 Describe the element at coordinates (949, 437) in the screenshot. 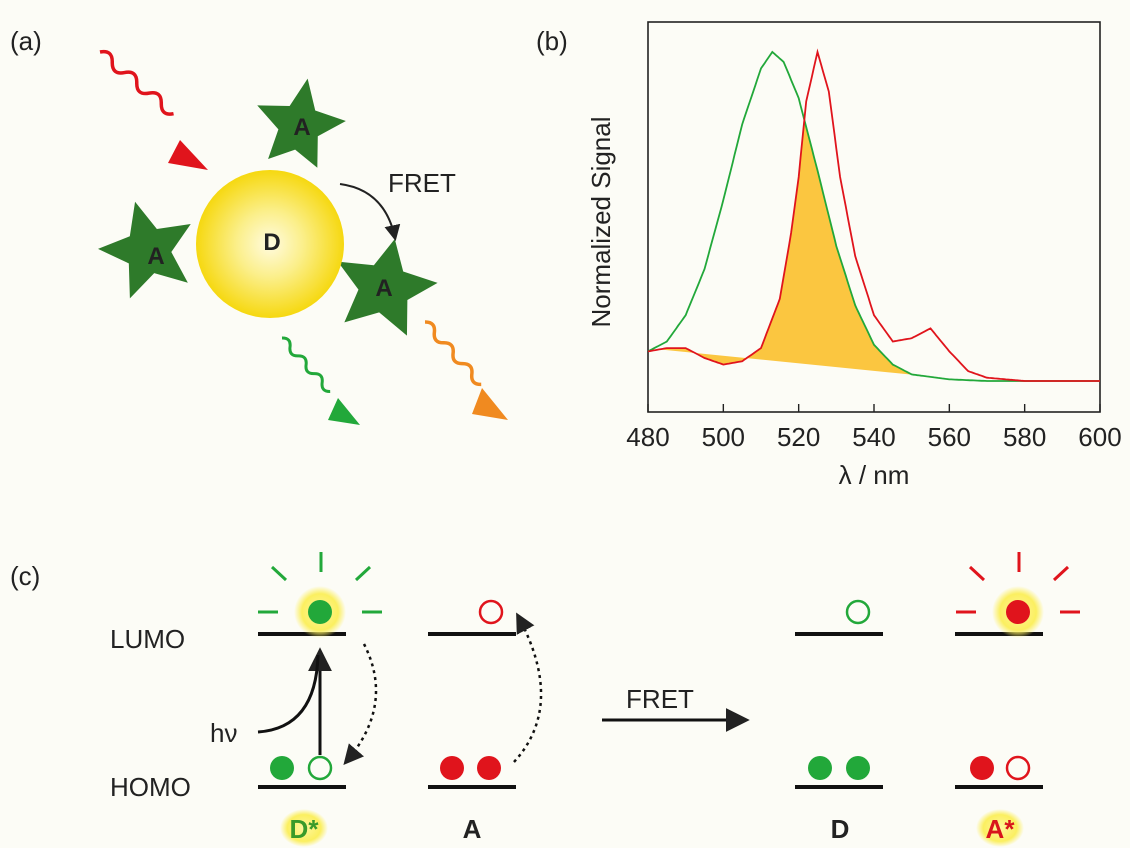

I see `x-tick-label: 560` at that location.